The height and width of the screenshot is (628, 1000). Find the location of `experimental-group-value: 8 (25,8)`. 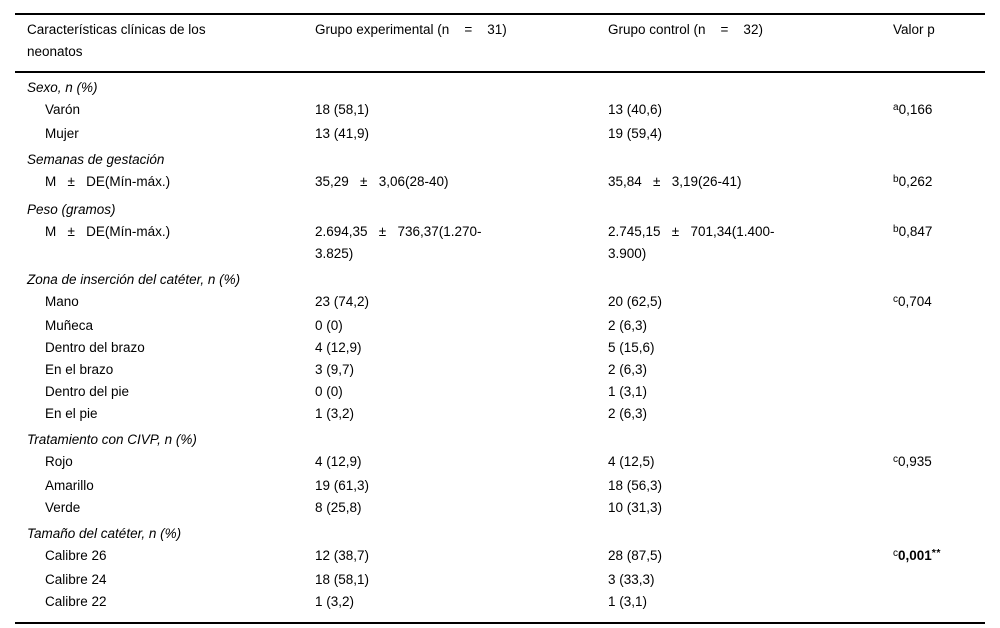

experimental-group-value: 8 (25,8) is located at coordinates (338, 507).